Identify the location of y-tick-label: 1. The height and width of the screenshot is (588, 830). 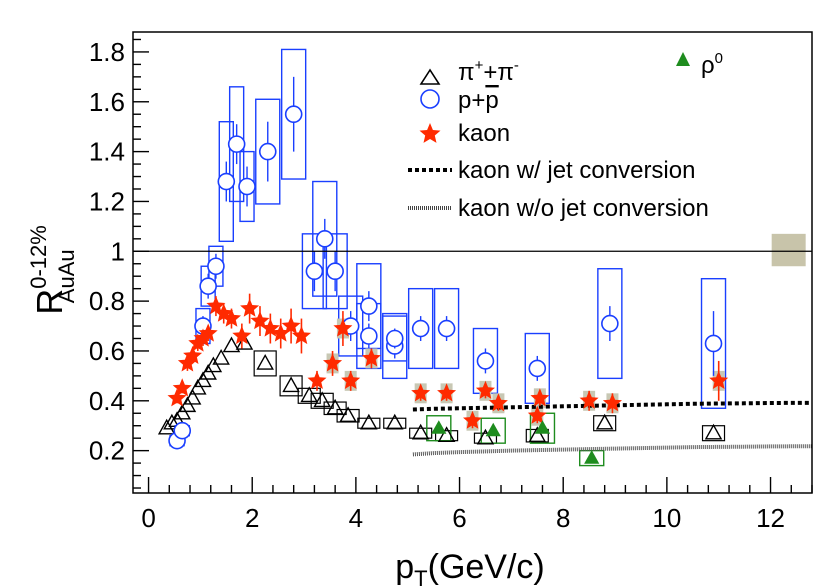
(118, 251).